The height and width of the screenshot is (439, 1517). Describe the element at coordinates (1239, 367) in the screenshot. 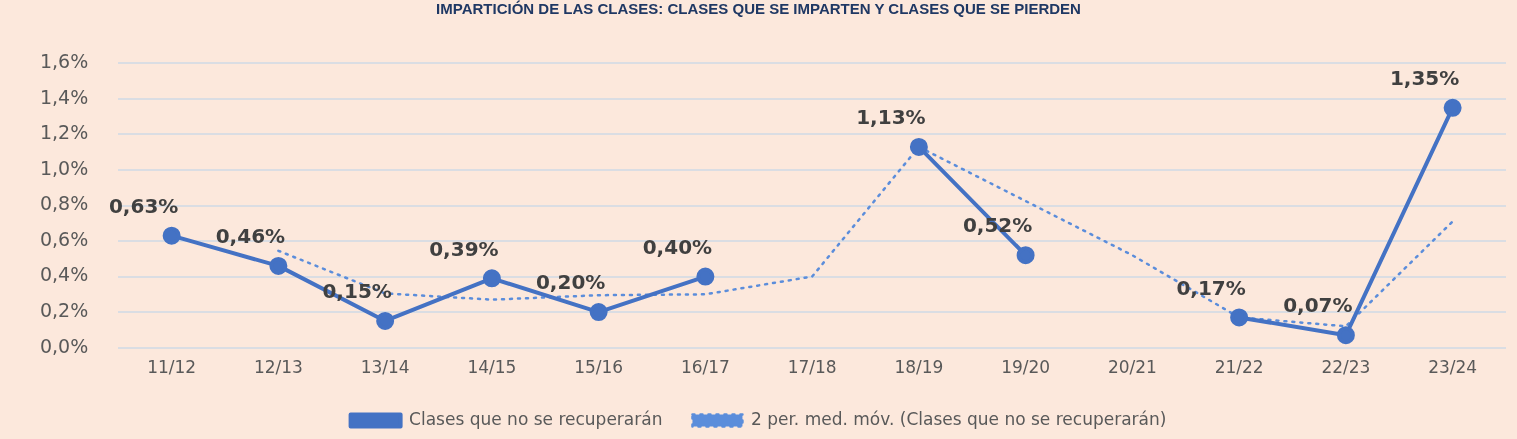

I see `x-tick-label: 21/22` at that location.